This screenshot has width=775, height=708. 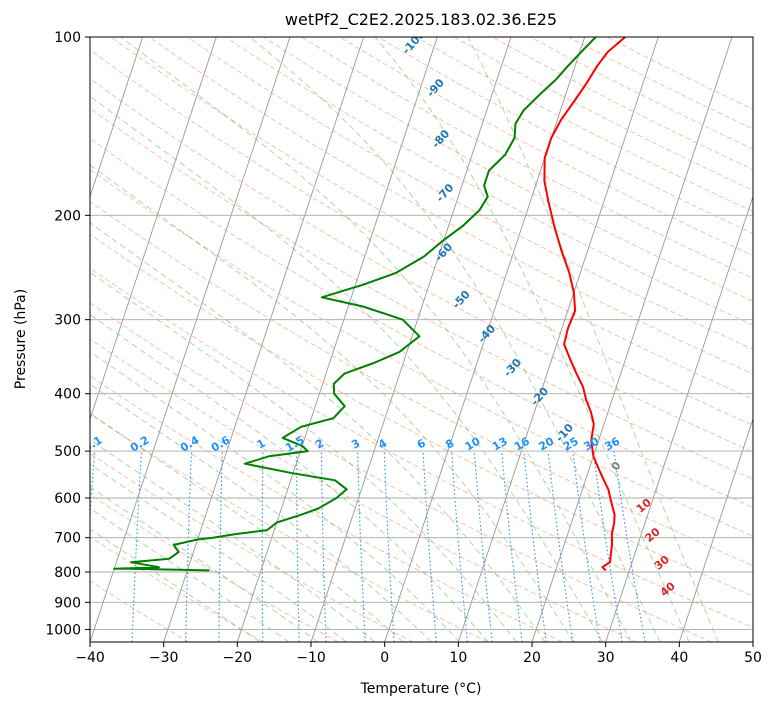 I want to click on y-tick-label: 600, so click(x=67, y=499).